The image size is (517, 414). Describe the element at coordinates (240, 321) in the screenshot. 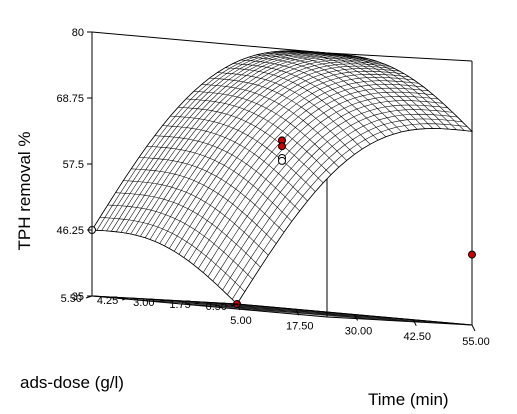

I see `x-tick-label: 5.00` at that location.